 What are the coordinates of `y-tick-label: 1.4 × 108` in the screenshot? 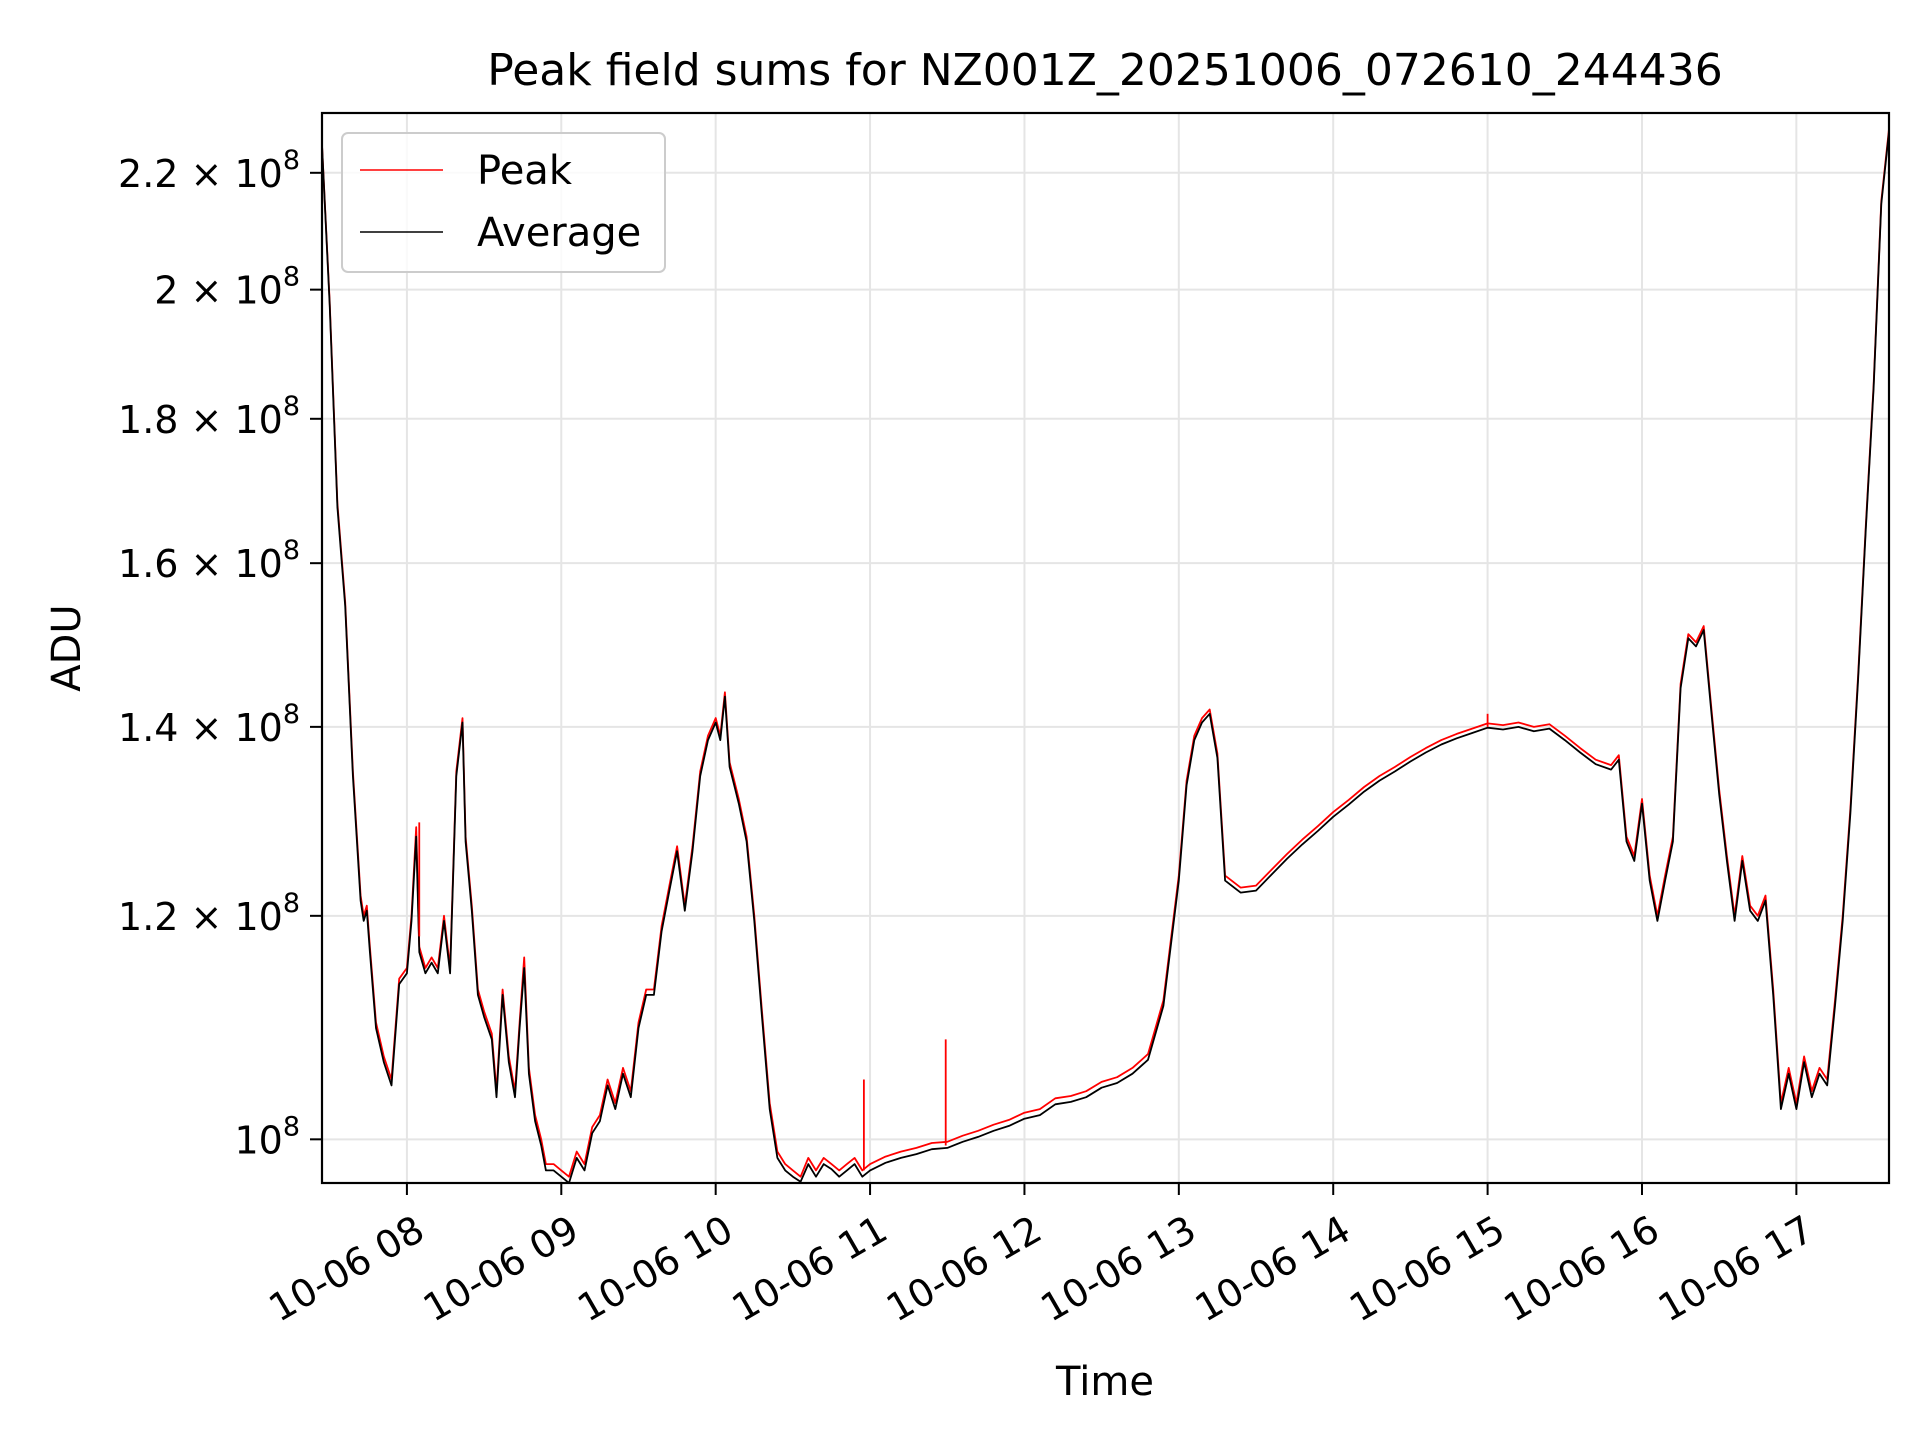 It's located at (209, 724).